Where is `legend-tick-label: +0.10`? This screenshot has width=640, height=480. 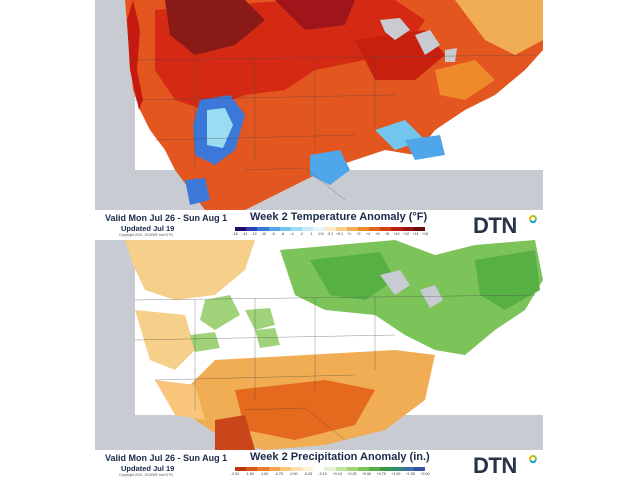 legend-tick-label: +0.10 is located at coordinates (337, 474).